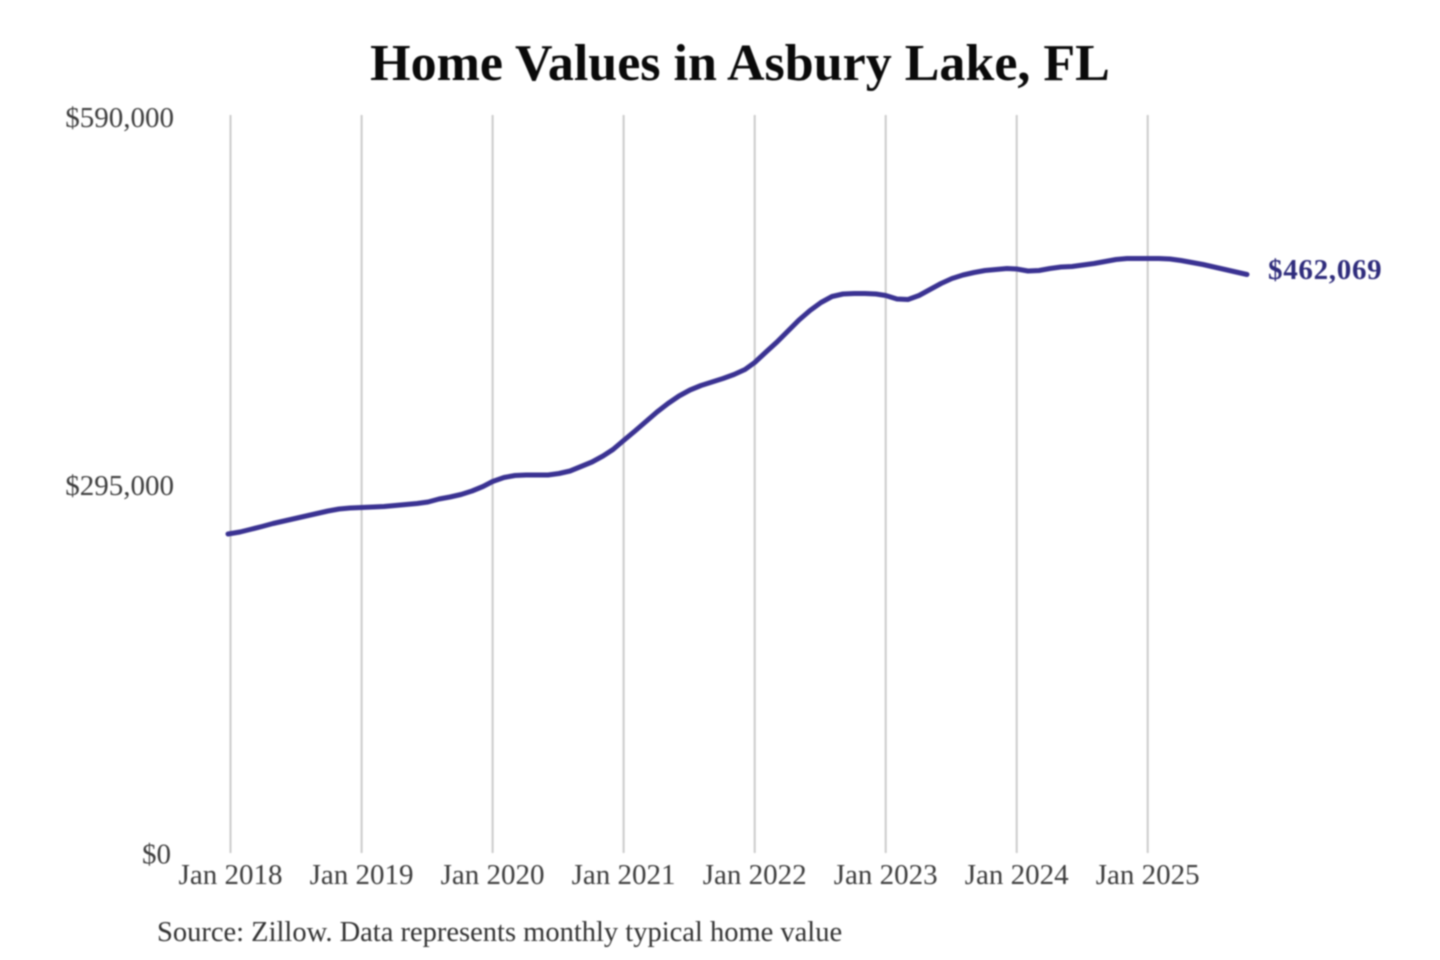 The height and width of the screenshot is (960, 1440). What do you see at coordinates (1017, 875) in the screenshot?
I see `svg-text: Jan 2024` at bounding box center [1017, 875].